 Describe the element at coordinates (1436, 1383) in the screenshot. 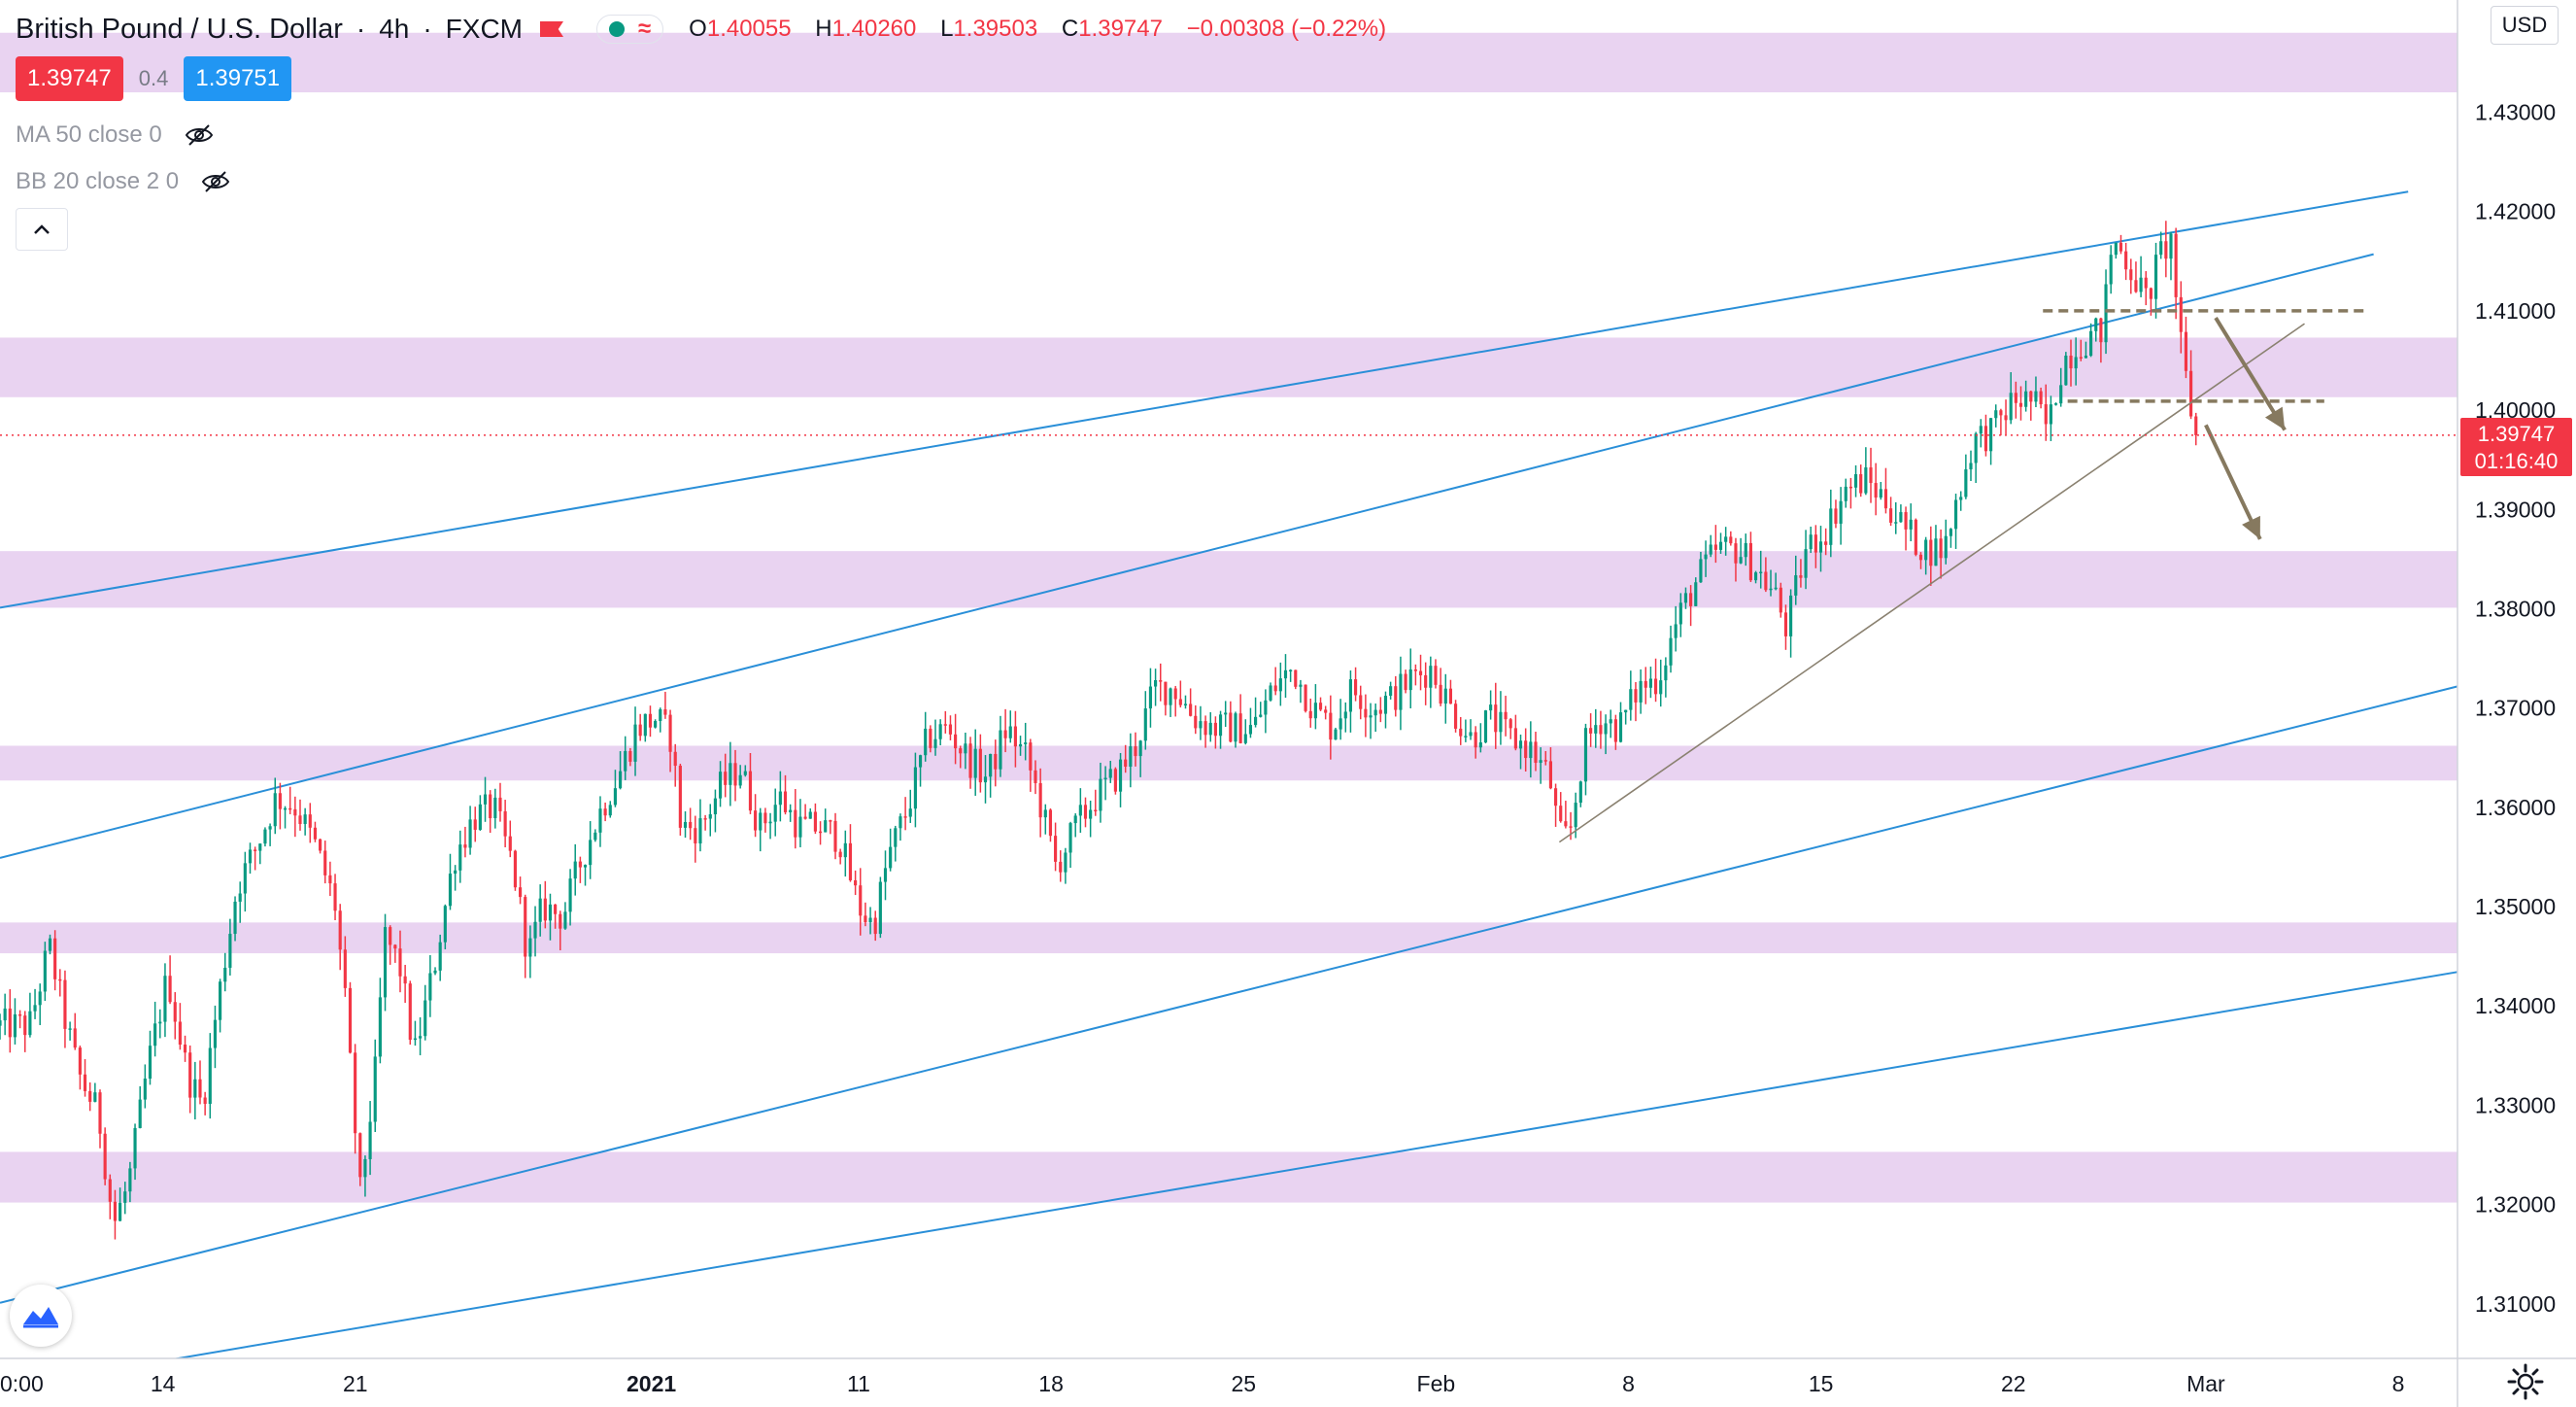

I see `x-tick-label: Feb` at that location.